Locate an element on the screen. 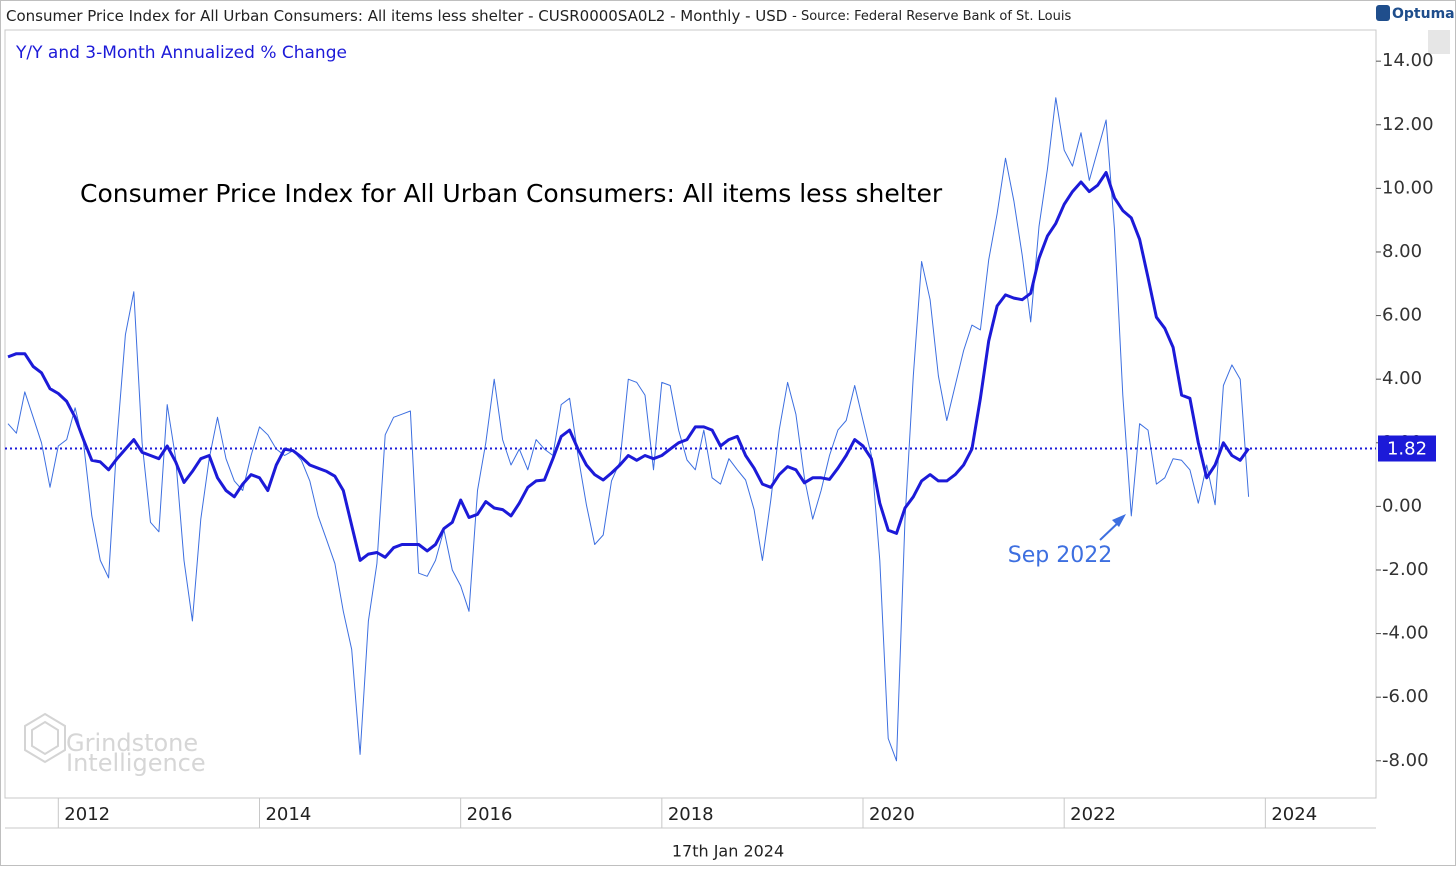  last-value-box is located at coordinates (1407, 448).